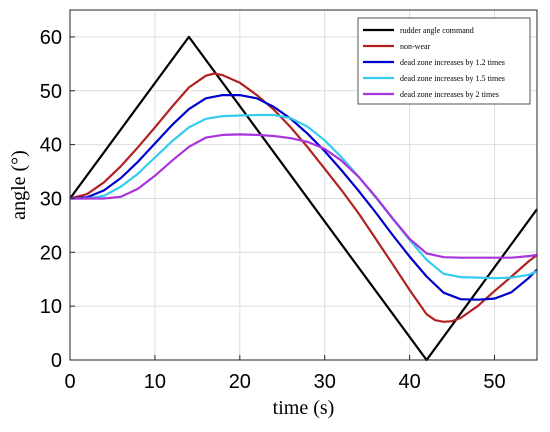  I want to click on x-axis-label: time (s), so click(304, 408).